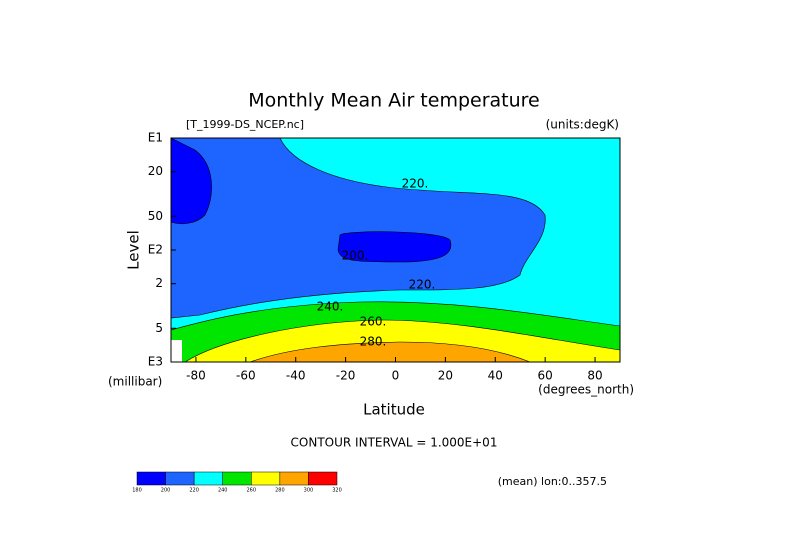 The image size is (789, 558). Describe the element at coordinates (245, 124) in the screenshot. I see `subtitle: [T_1999-DS_NCEP.nc]` at that location.